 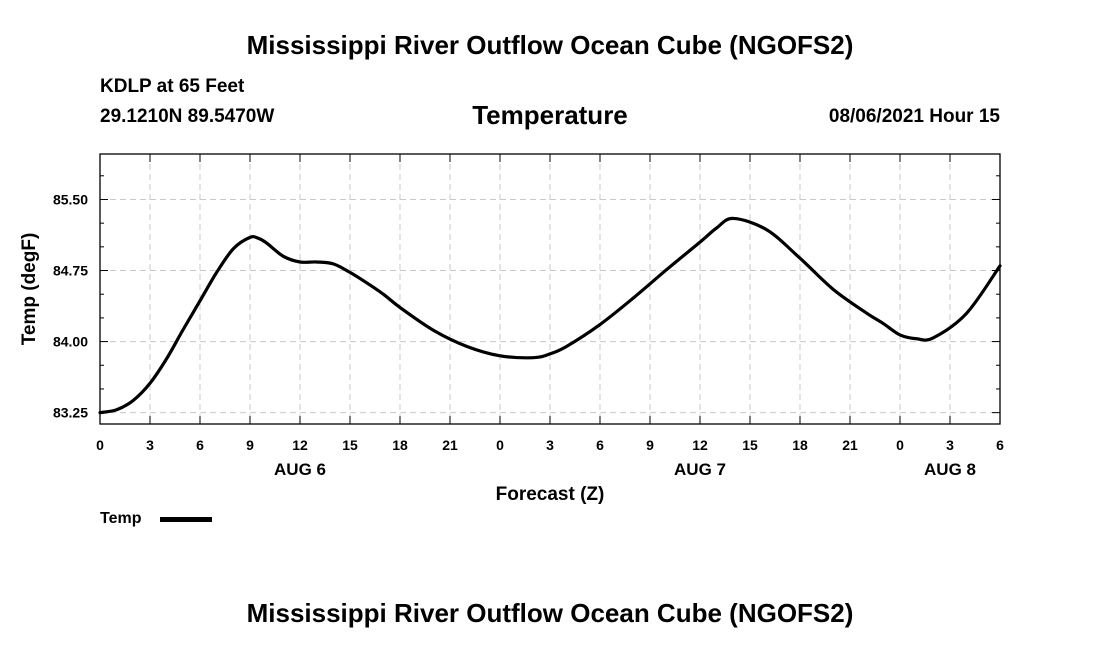 What do you see at coordinates (300, 469) in the screenshot?
I see `day-label: AUG 6` at bounding box center [300, 469].